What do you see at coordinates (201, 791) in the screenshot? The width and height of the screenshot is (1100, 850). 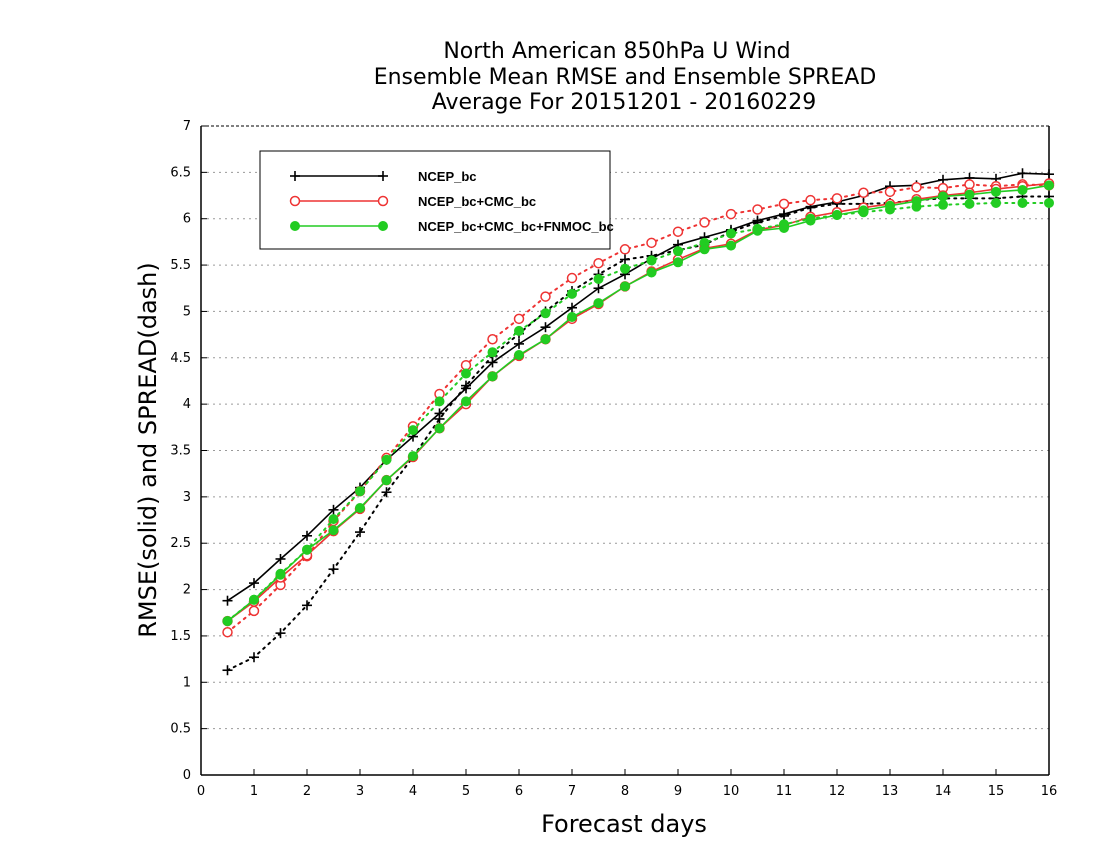 I see `x-tick-label-0: 0` at bounding box center [201, 791].